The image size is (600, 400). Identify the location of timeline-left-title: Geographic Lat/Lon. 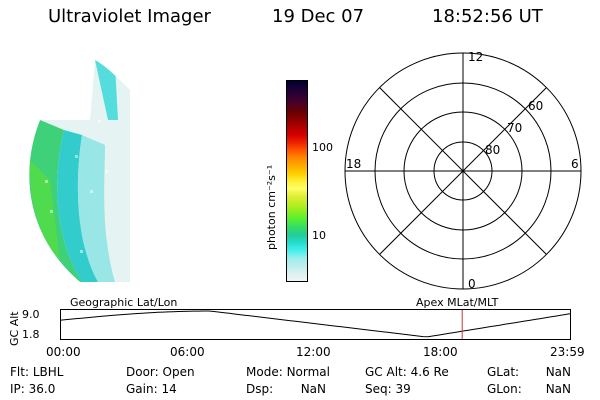
(124, 302).